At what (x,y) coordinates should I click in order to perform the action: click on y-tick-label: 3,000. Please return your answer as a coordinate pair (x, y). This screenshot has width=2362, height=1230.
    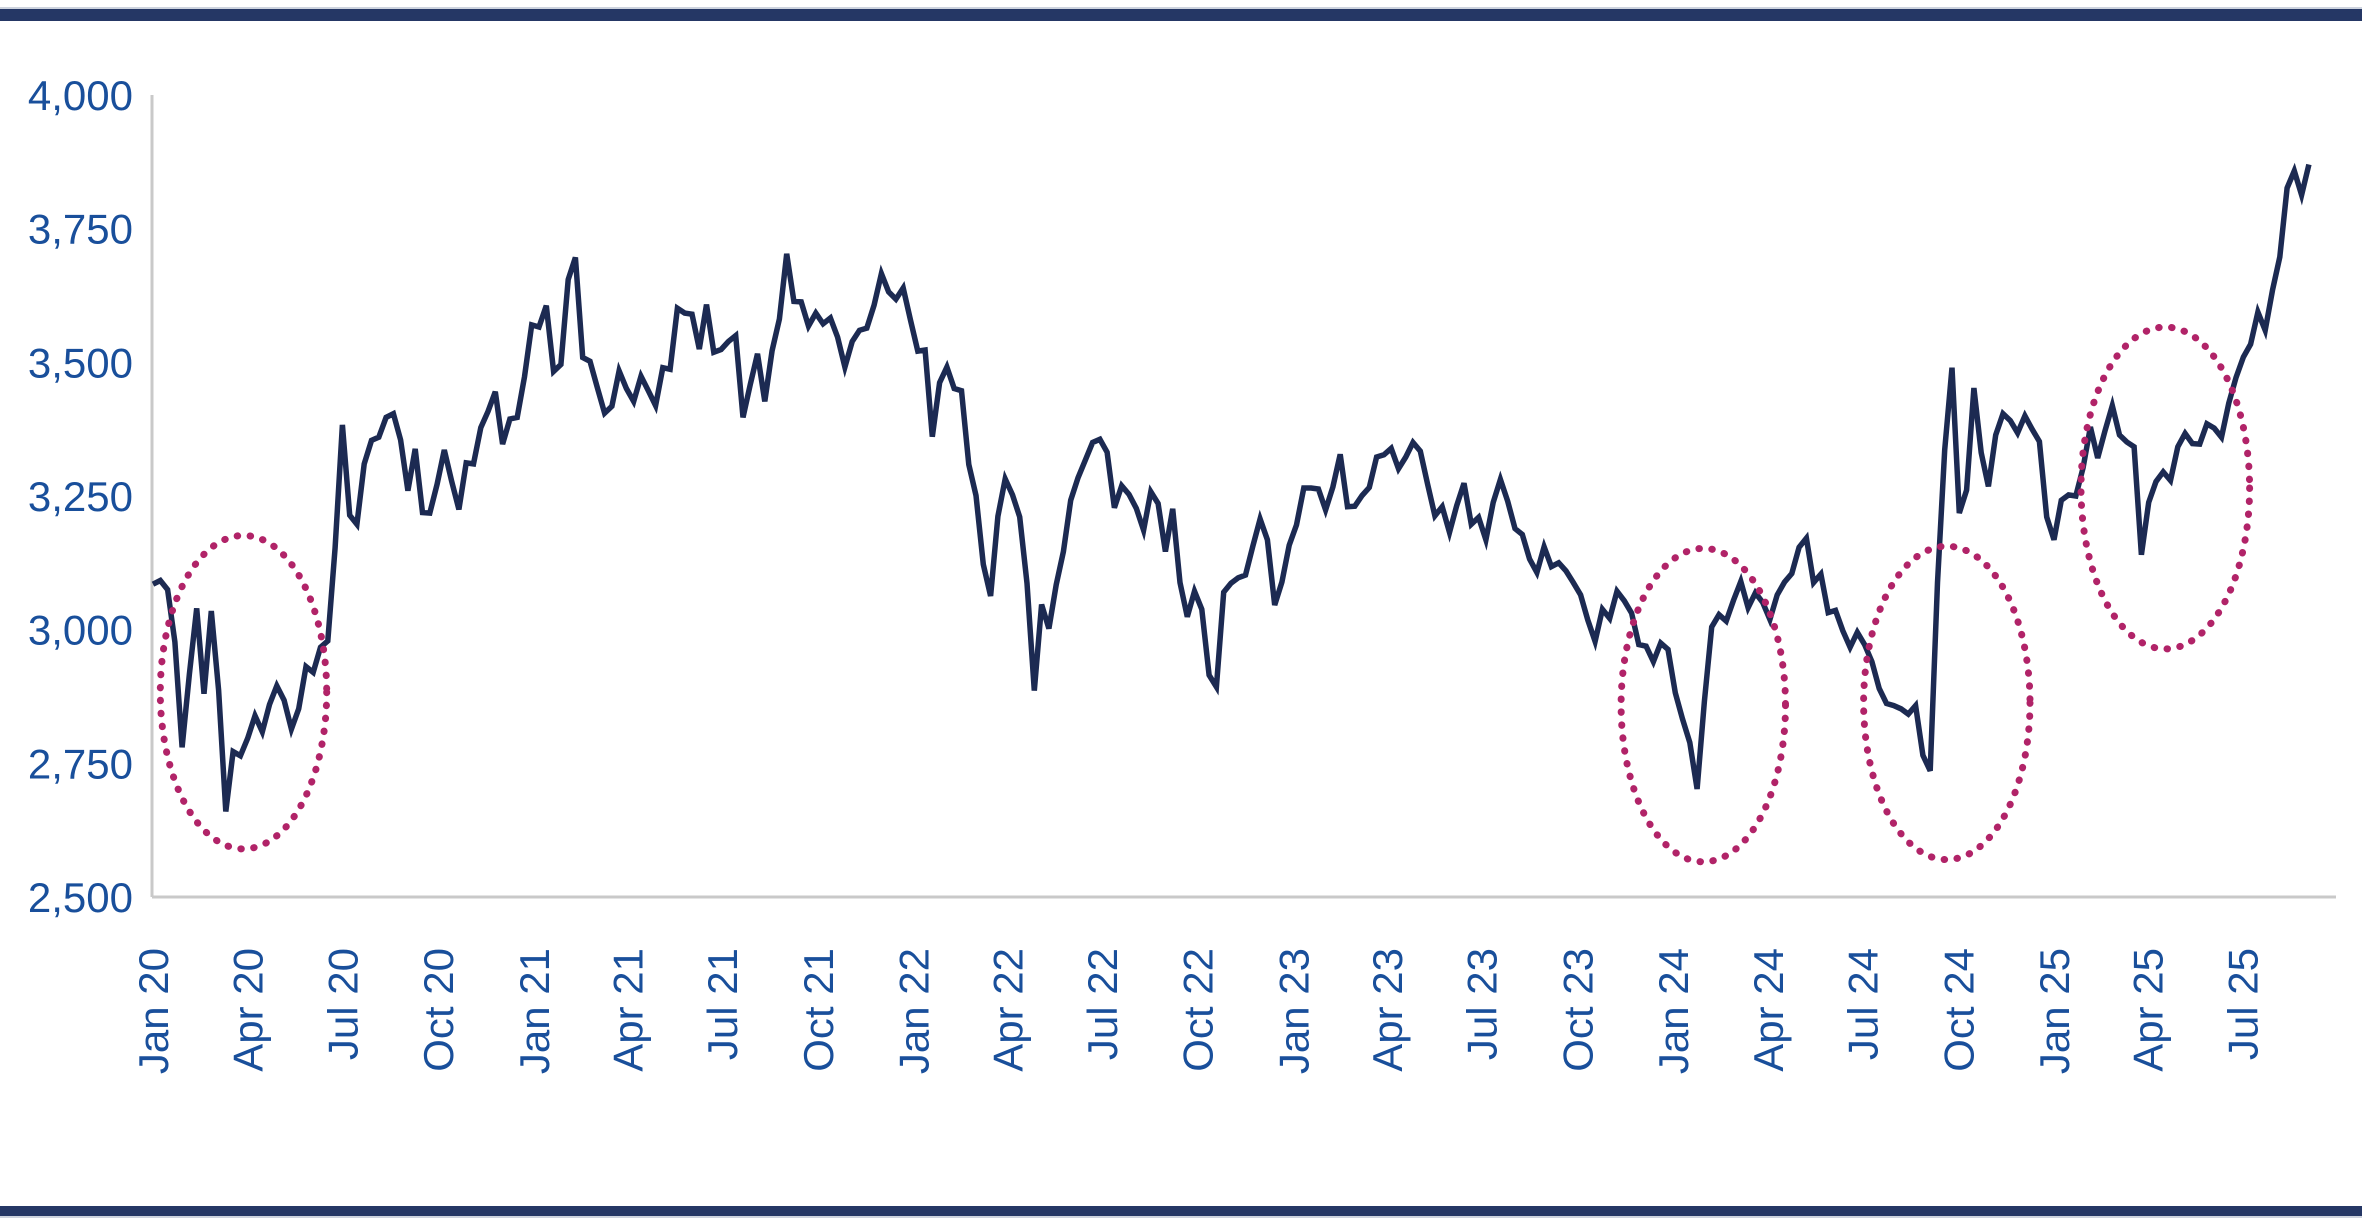
    Looking at the image, I should click on (80, 630).